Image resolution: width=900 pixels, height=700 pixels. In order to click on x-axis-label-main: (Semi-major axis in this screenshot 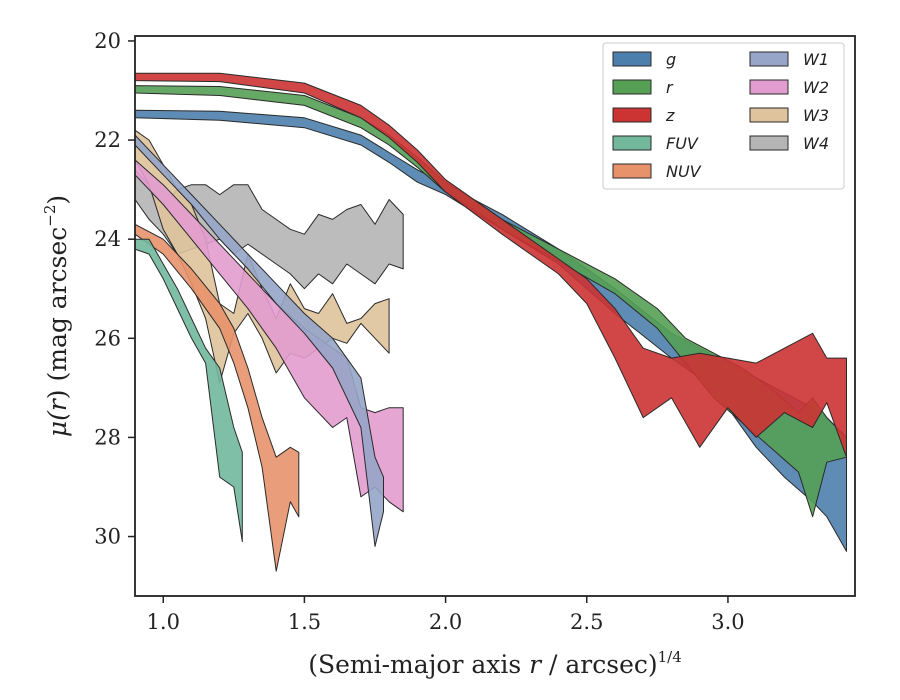, I will do `click(418, 664)`.